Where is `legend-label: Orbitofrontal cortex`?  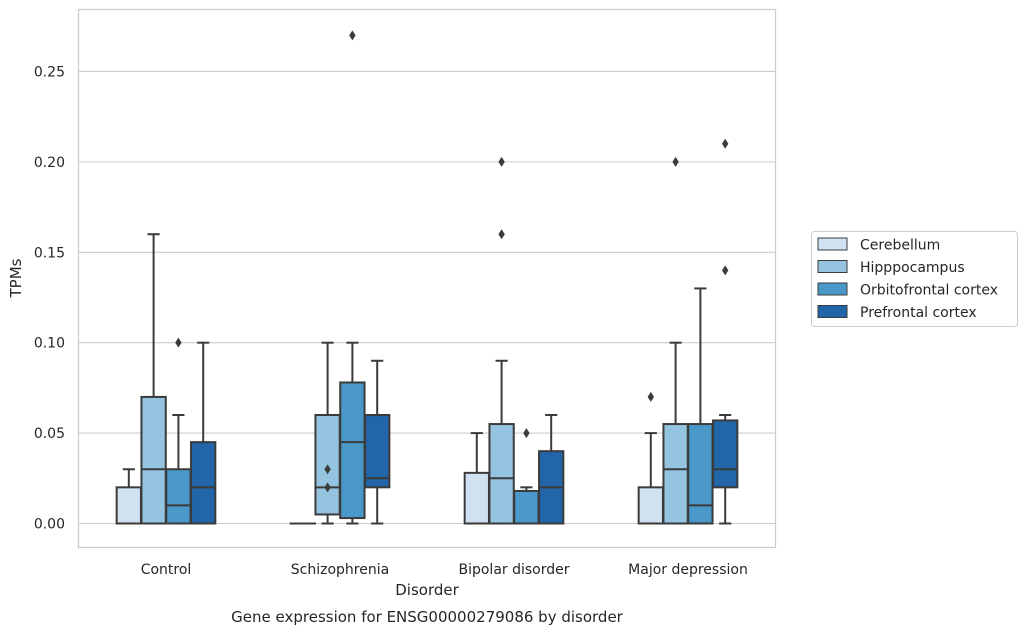 legend-label: Orbitofrontal cortex is located at coordinates (929, 291).